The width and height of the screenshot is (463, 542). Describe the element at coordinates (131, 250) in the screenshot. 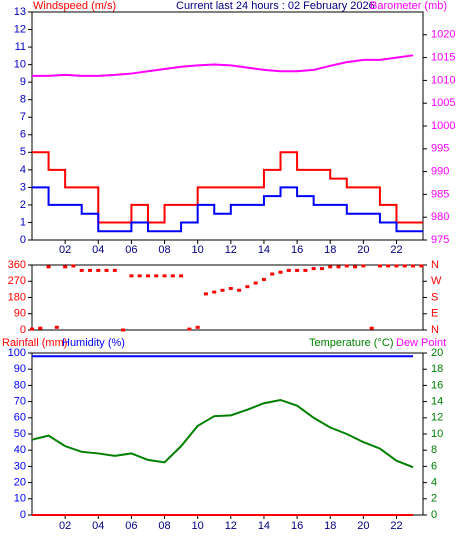

I see `x-tick-label: 06` at that location.